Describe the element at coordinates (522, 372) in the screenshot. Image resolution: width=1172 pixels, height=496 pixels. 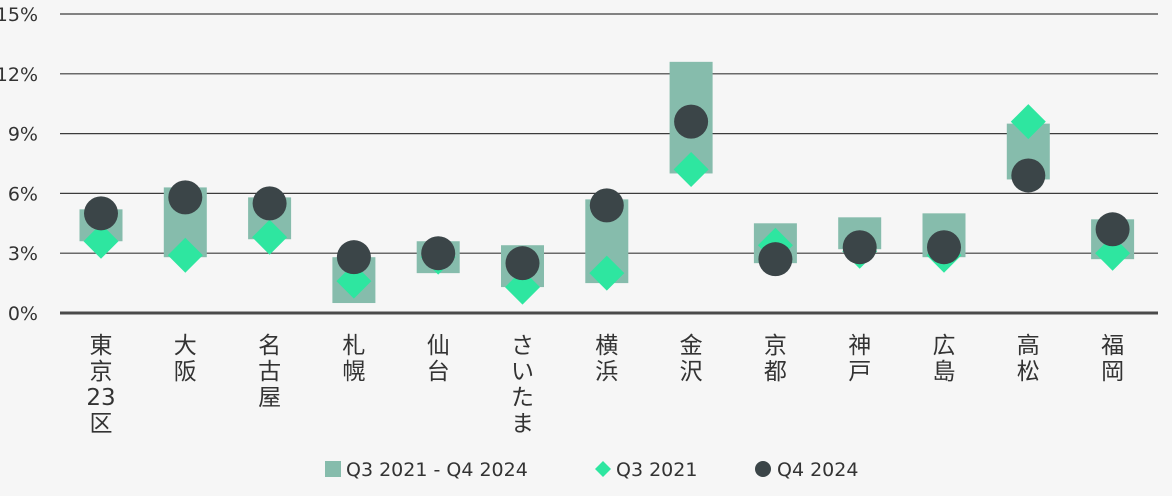
I see `category-label-line: い` at that location.